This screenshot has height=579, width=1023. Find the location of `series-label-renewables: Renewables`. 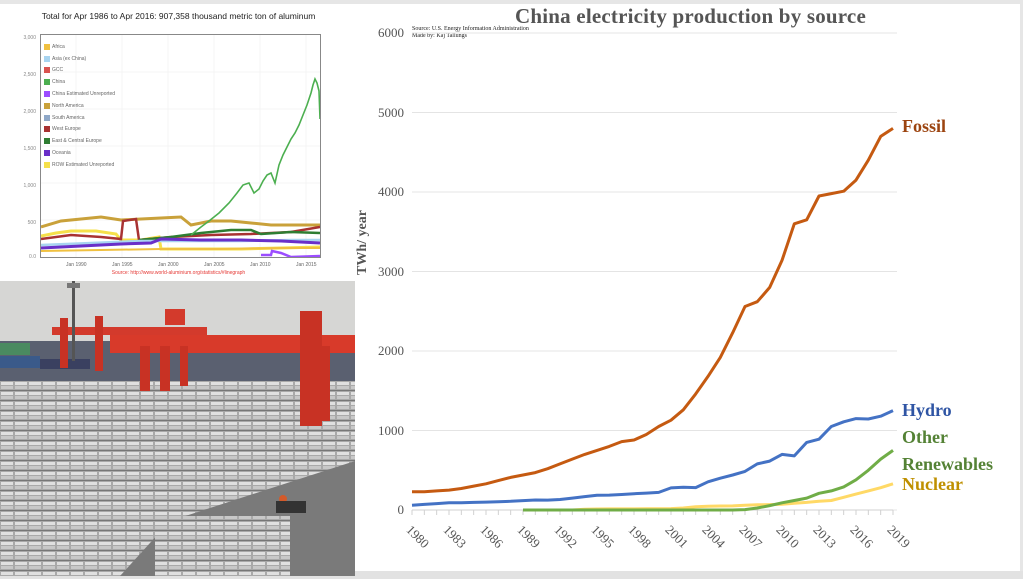

series-label-renewables: Renewables is located at coordinates (947, 464).